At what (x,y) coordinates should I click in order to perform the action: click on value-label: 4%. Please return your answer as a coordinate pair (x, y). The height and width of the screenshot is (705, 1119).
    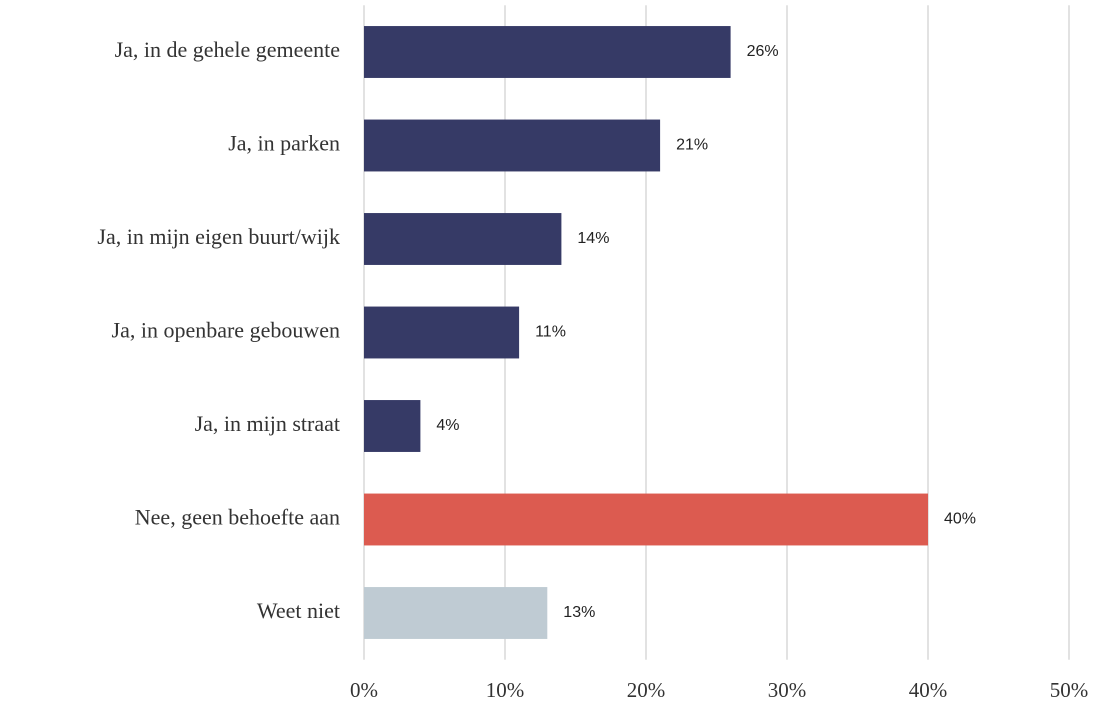
    Looking at the image, I should click on (447, 425).